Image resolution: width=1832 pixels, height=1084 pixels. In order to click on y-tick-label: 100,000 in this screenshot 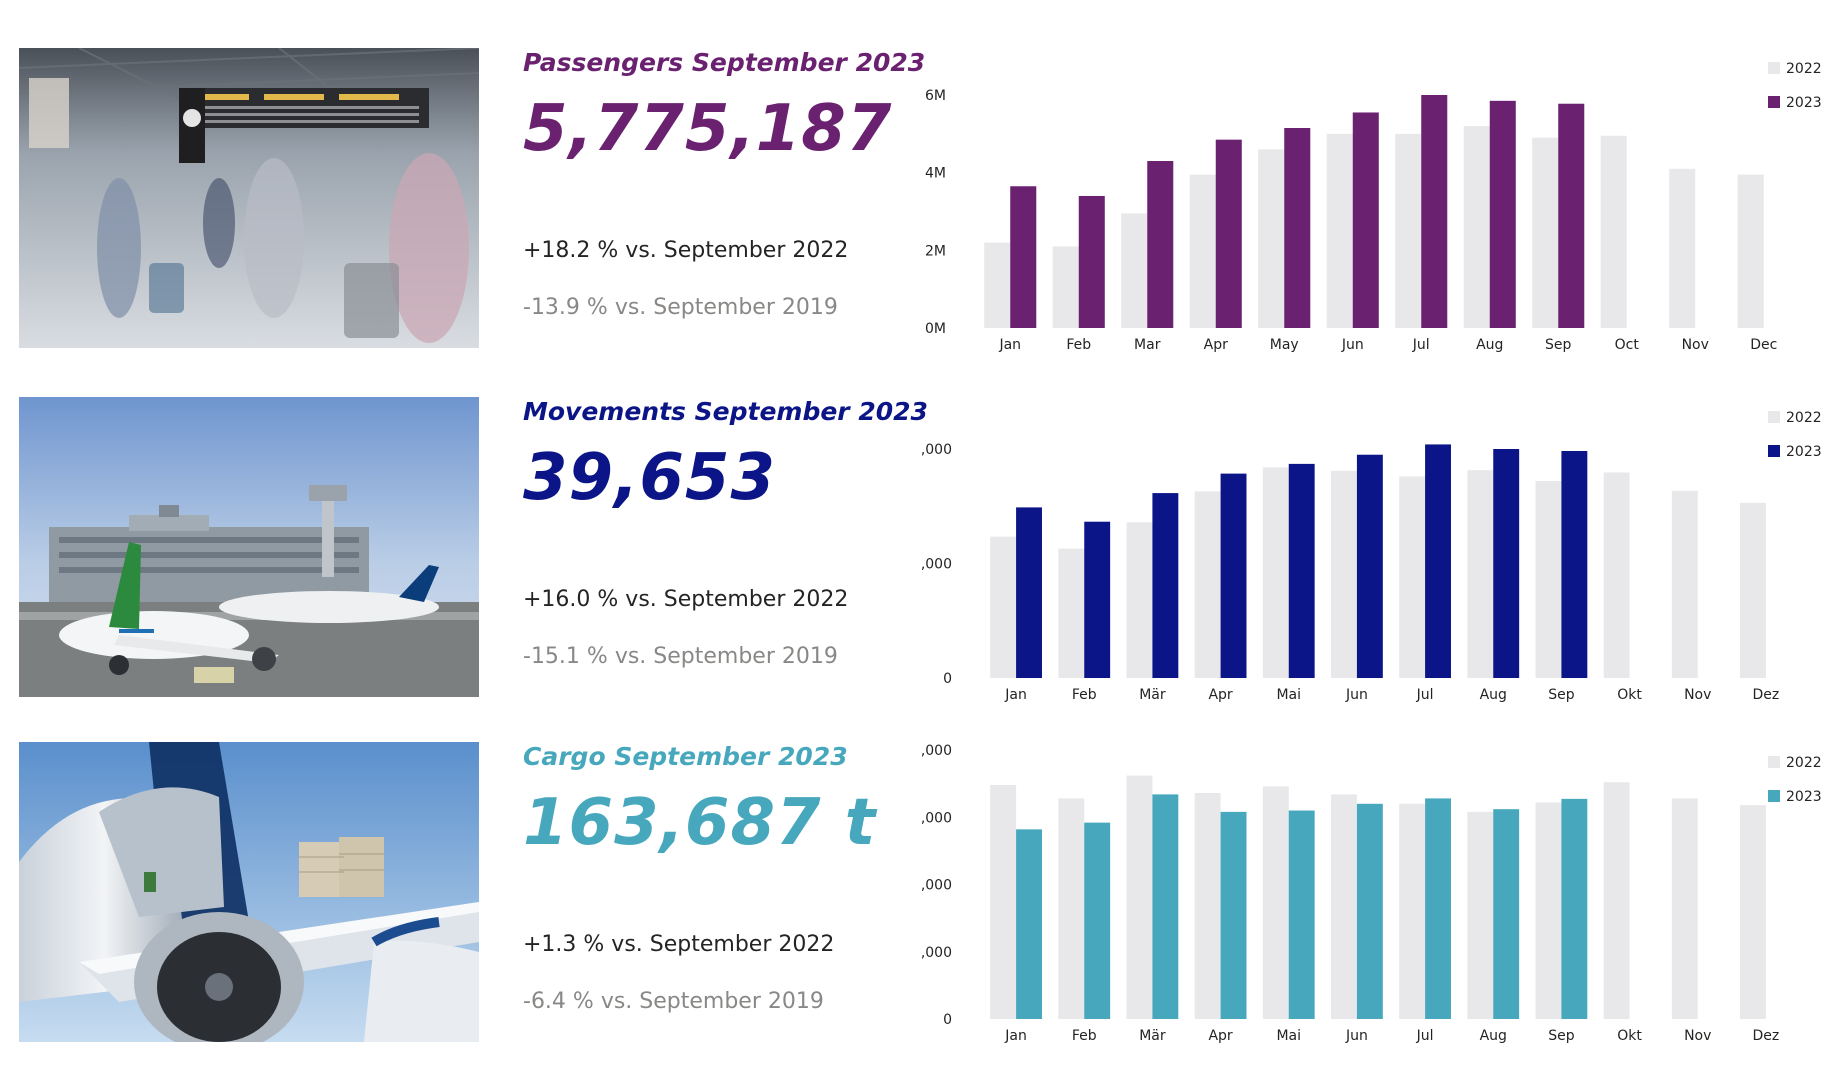, I will do `click(936, 886)`.